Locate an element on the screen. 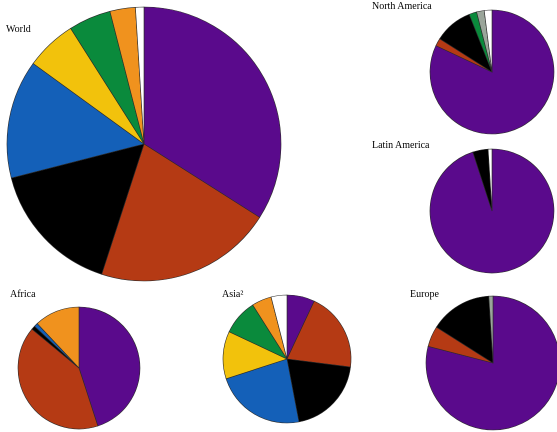 The image size is (557, 432). pie-title-africa: Africa is located at coordinates (23, 294).